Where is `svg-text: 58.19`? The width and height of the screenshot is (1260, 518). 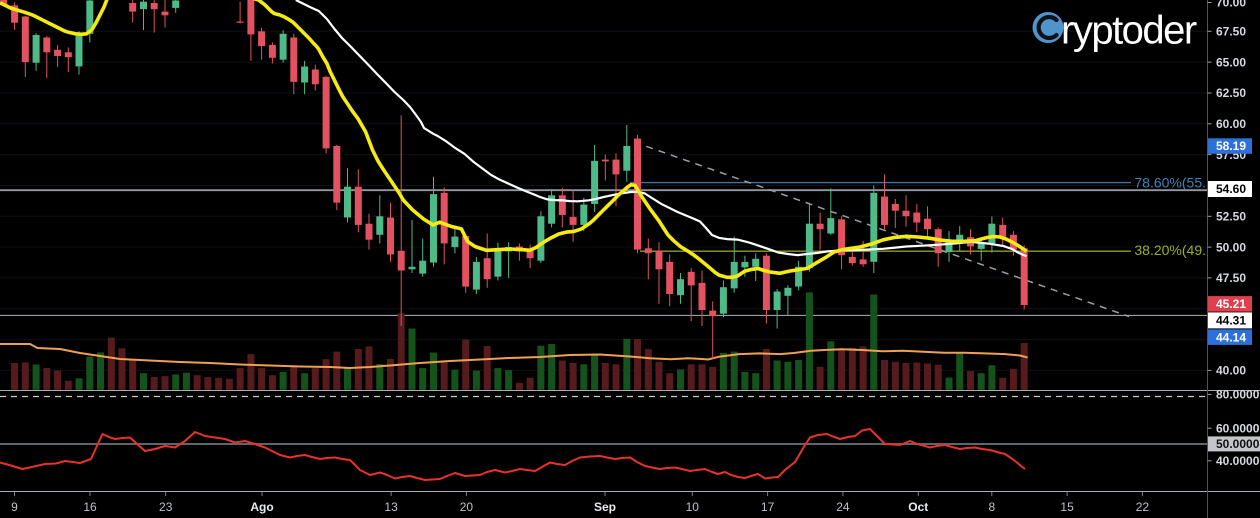 svg-text: 58.19 is located at coordinates (1231, 146).